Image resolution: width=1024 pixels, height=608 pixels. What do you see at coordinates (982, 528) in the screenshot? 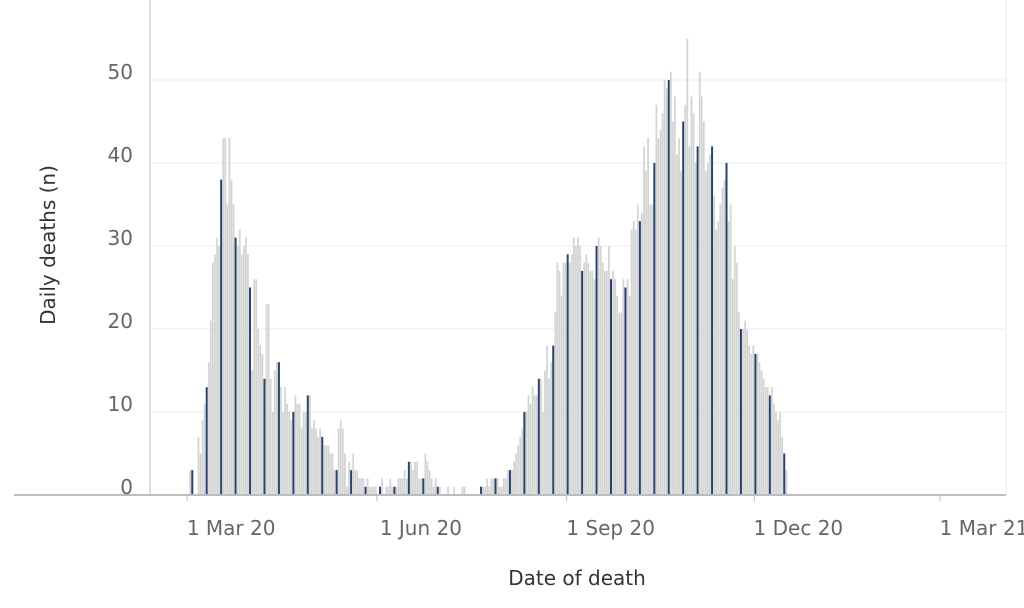
I see `x-tick-label: 1 Mar 21` at bounding box center [982, 528].